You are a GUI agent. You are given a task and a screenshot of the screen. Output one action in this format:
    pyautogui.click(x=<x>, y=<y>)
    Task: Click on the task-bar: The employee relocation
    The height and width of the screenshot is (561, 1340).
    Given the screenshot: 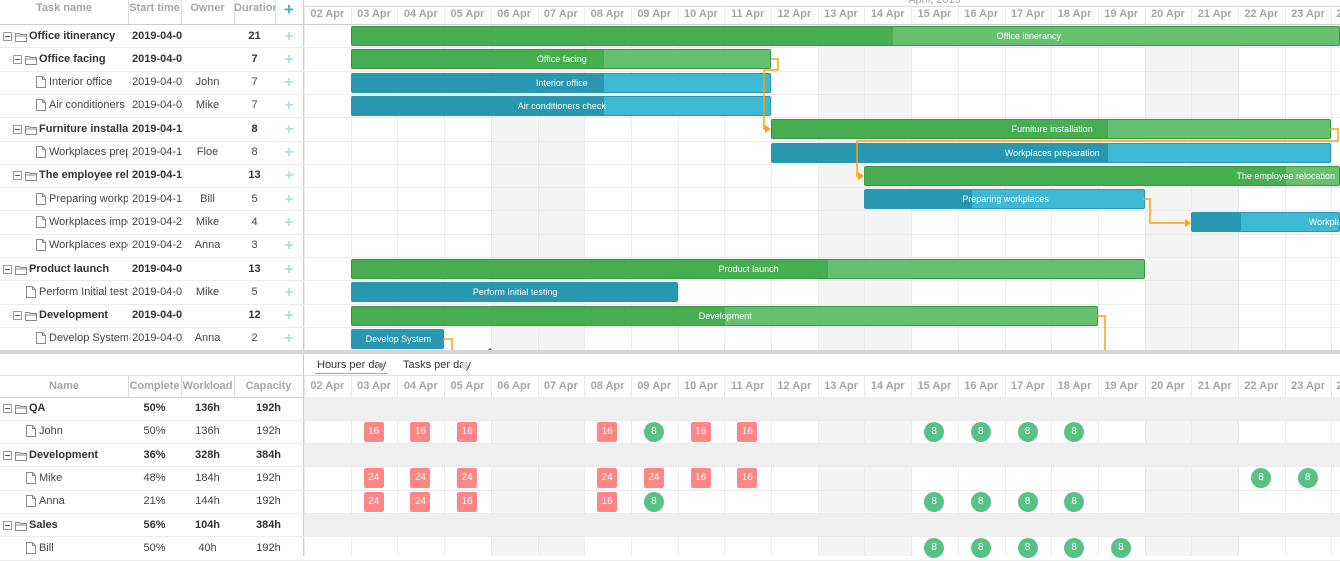 What is the action you would take?
    pyautogui.click(x=1102, y=175)
    